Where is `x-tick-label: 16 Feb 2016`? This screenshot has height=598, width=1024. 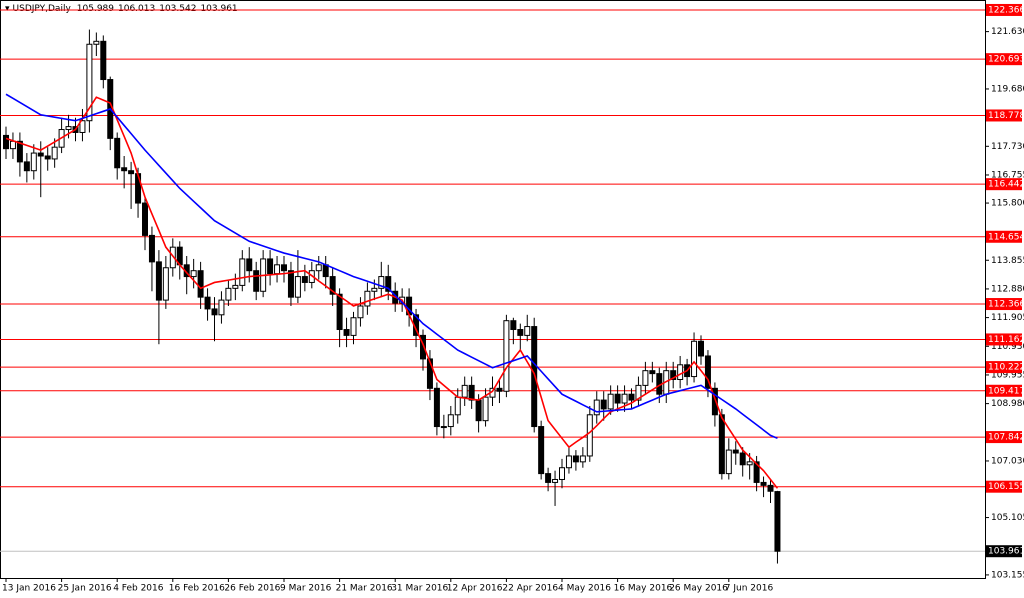 x-tick-label: 16 Feb 2016 is located at coordinates (197, 589).